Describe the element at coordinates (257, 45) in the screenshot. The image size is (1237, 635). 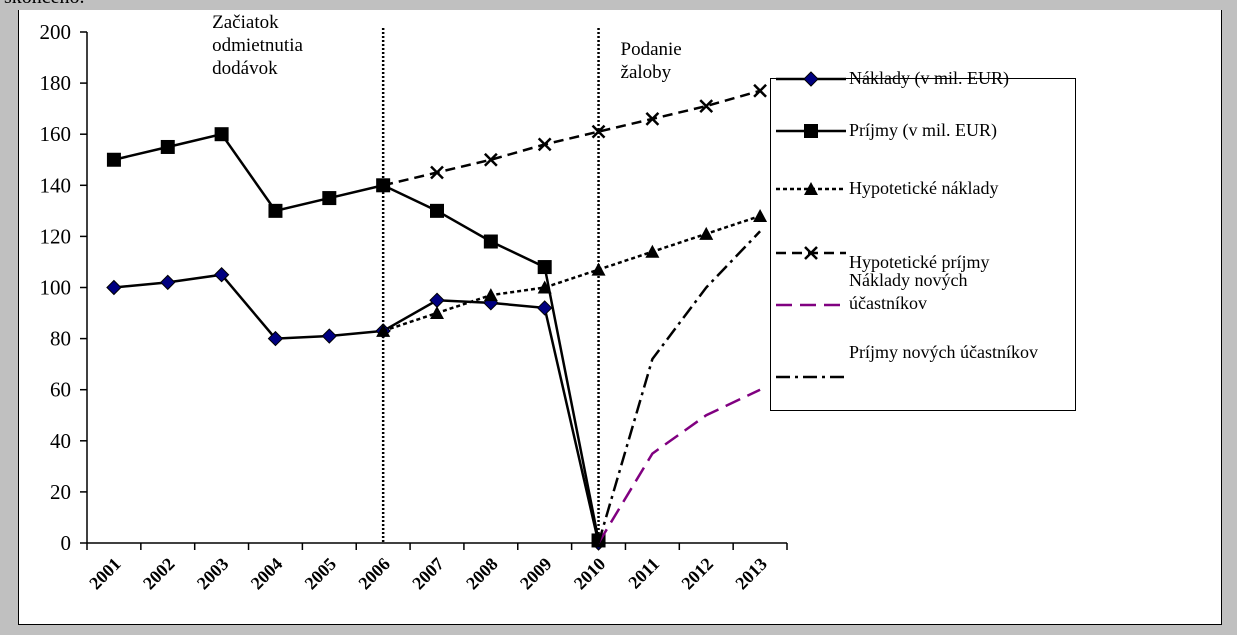
I see `annotation: Začiatok odmietnutia dodávok` at that location.